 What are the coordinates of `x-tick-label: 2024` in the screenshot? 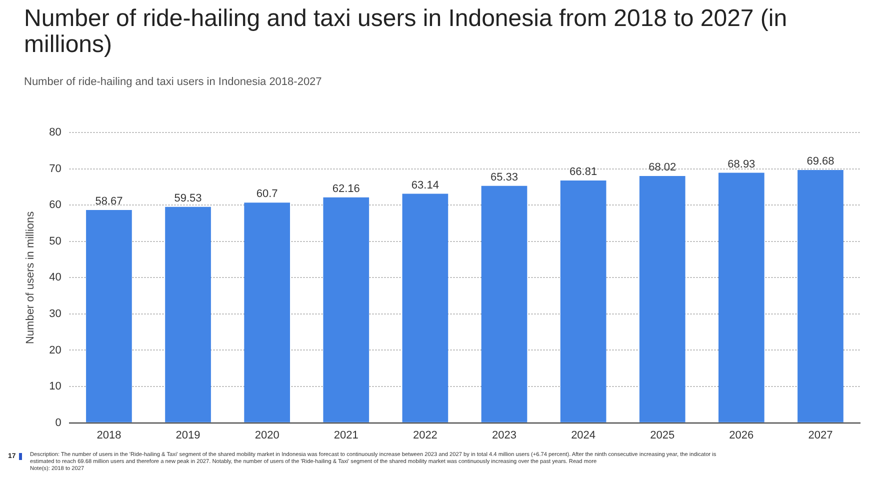 It's located at (583, 435).